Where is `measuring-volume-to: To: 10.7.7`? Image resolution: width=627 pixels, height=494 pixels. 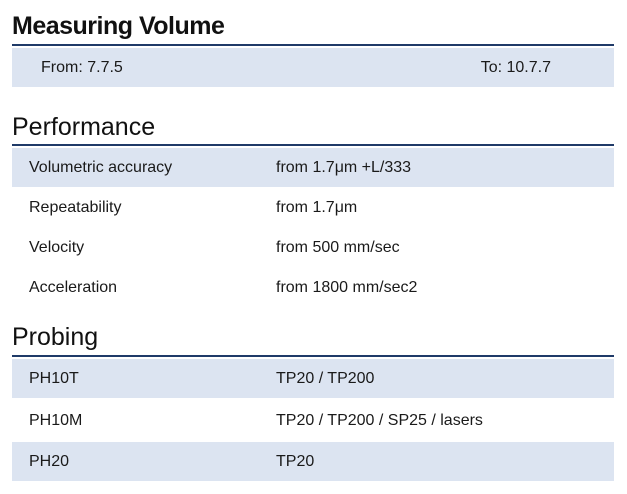 measuring-volume-to: To: 10.7.7 is located at coordinates (515, 67).